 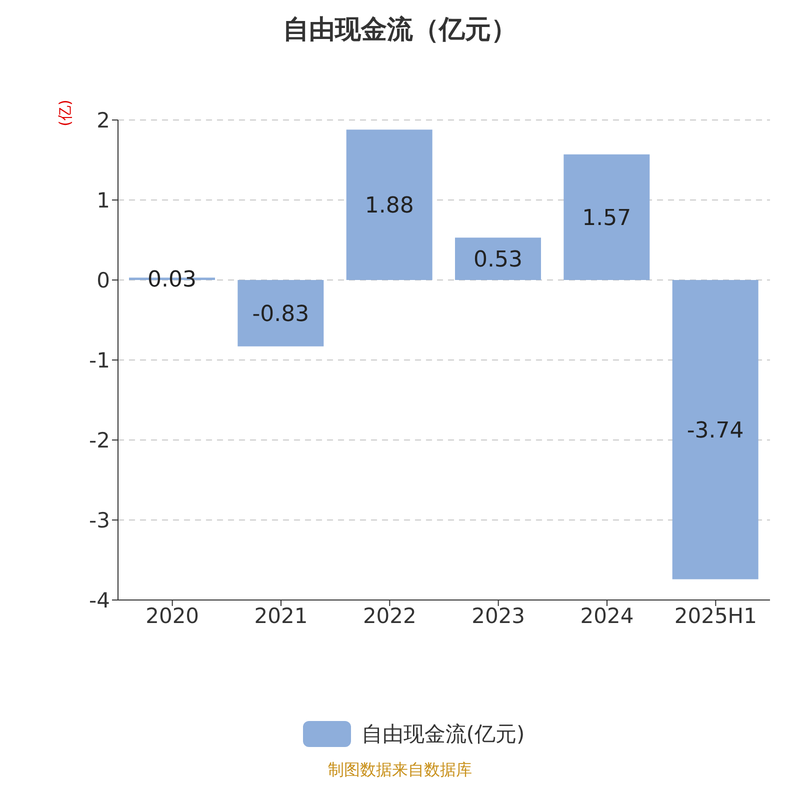 I want to click on y-tick-label: 2, so click(x=103, y=120).